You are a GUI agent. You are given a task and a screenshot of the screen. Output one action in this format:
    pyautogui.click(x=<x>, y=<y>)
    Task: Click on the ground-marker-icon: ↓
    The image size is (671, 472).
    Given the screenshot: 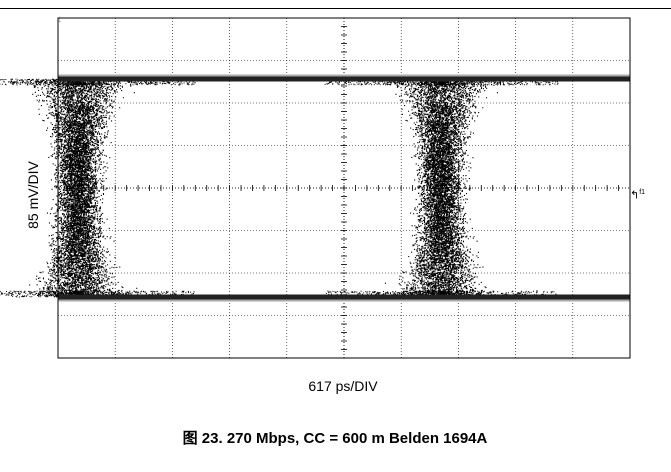 What is the action you would take?
    pyautogui.click(x=59, y=19)
    